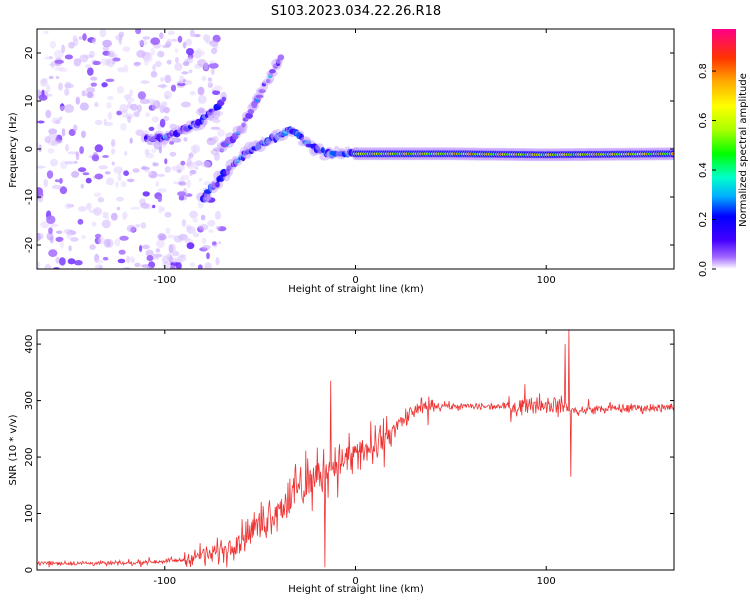 This screenshot has width=750, height=600. What do you see at coordinates (703, 121) in the screenshot?
I see `colorbar-tick-label-3: 0.6` at bounding box center [703, 121].